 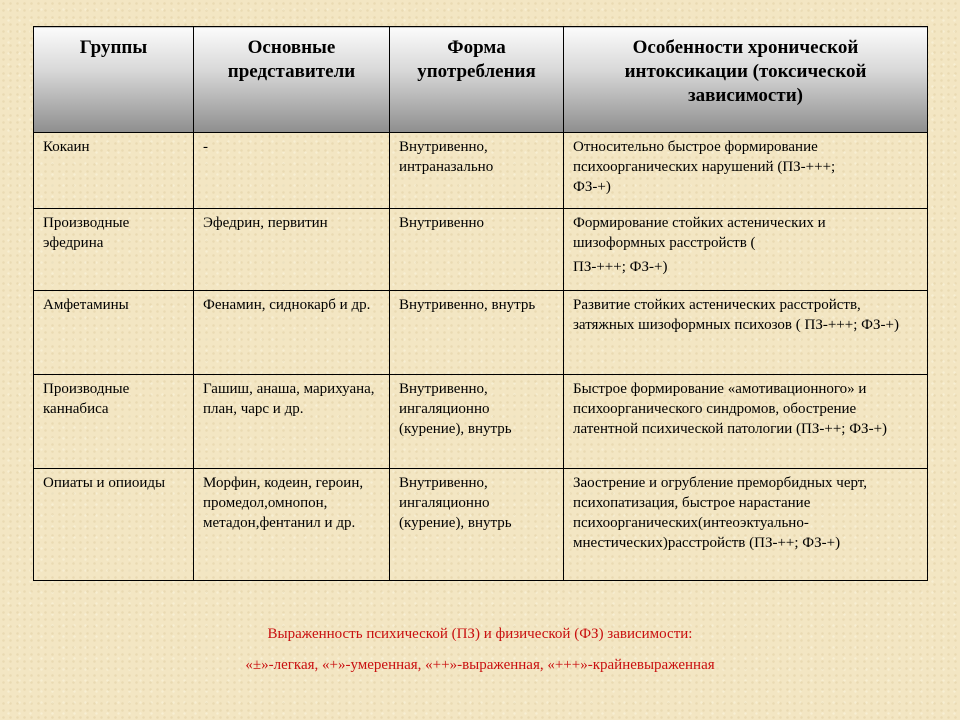 I want to click on cell-form: Внутривенно, интраназально, so click(x=476, y=170).